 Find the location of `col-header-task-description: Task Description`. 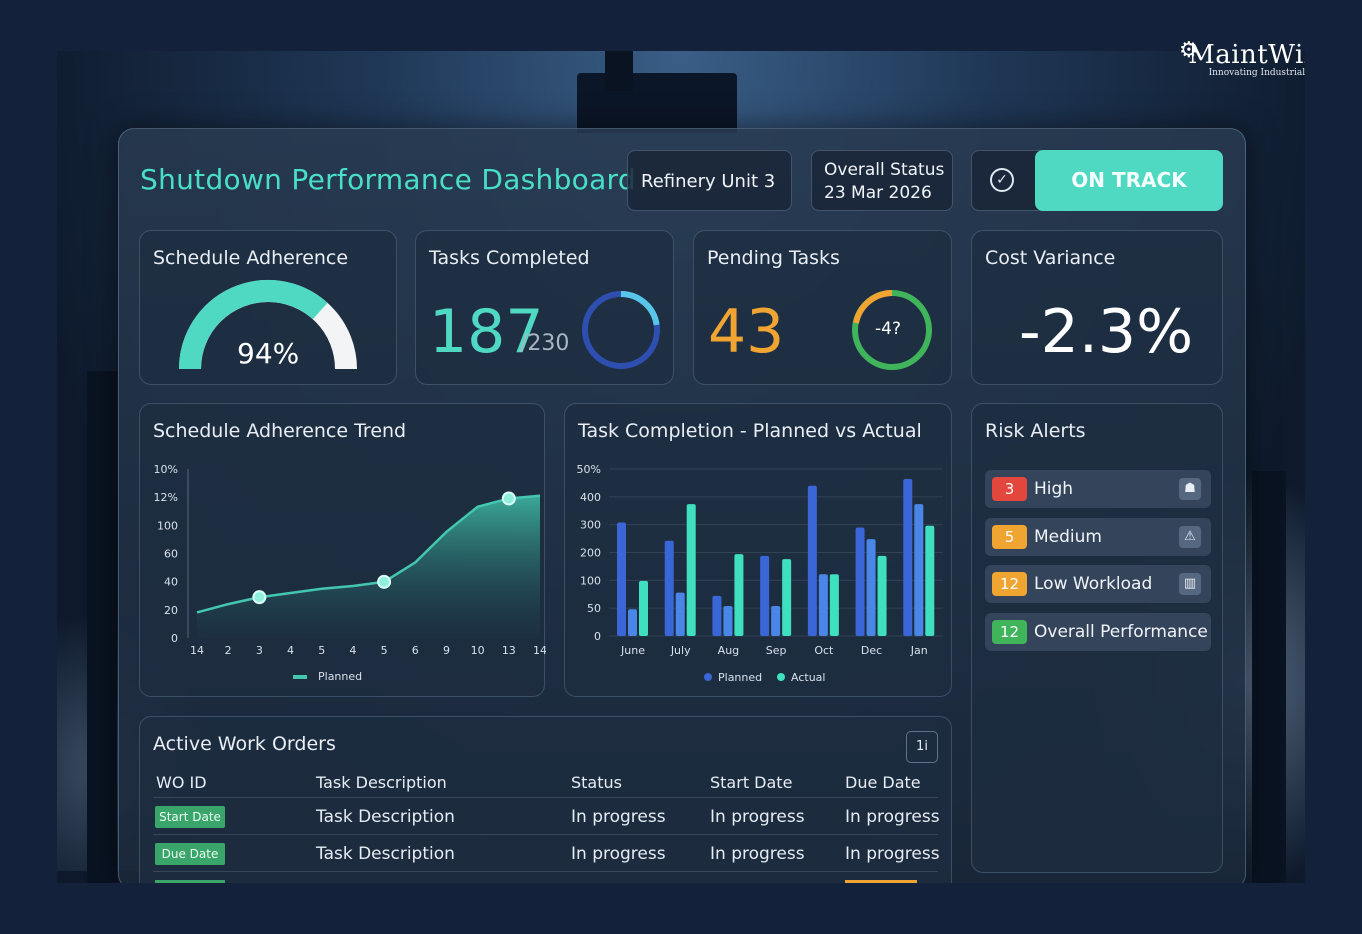

col-header-task-description: Task Description is located at coordinates (381, 782).